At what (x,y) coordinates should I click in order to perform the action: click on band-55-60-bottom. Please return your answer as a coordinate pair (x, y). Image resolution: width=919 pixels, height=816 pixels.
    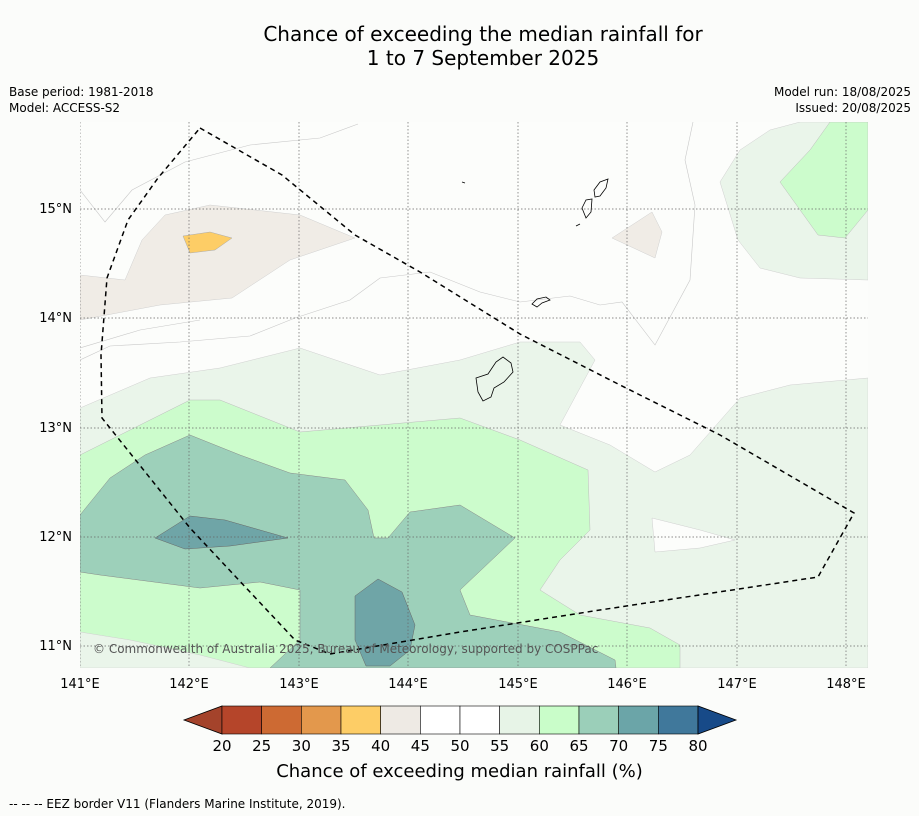
    Looking at the image, I should click on (165, 649).